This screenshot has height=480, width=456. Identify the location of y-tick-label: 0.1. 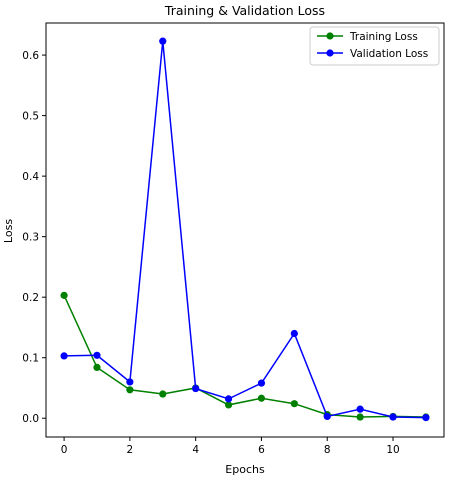
(30, 359).